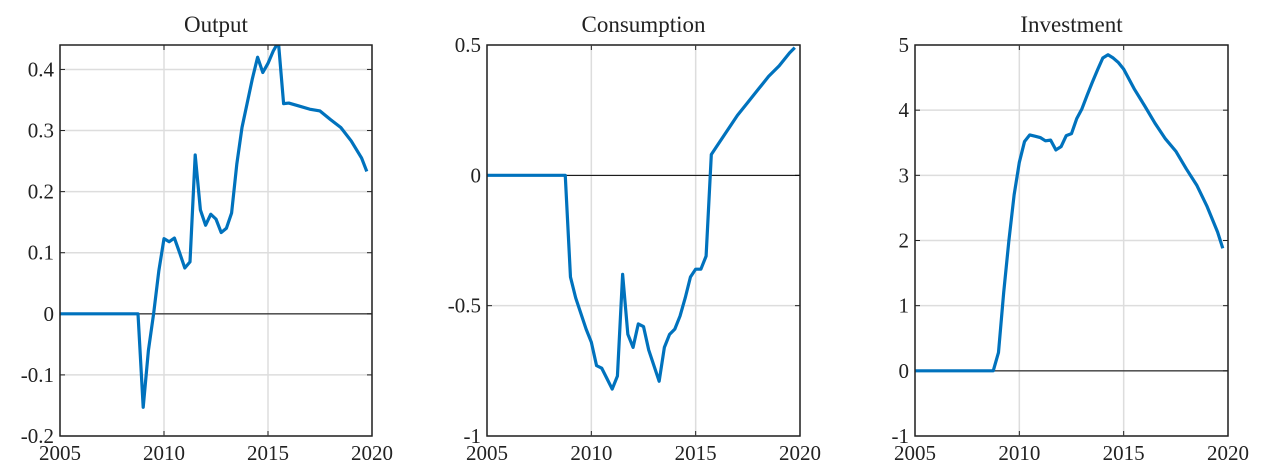  I want to click on y-tick-label: -0.2, so click(37, 436).